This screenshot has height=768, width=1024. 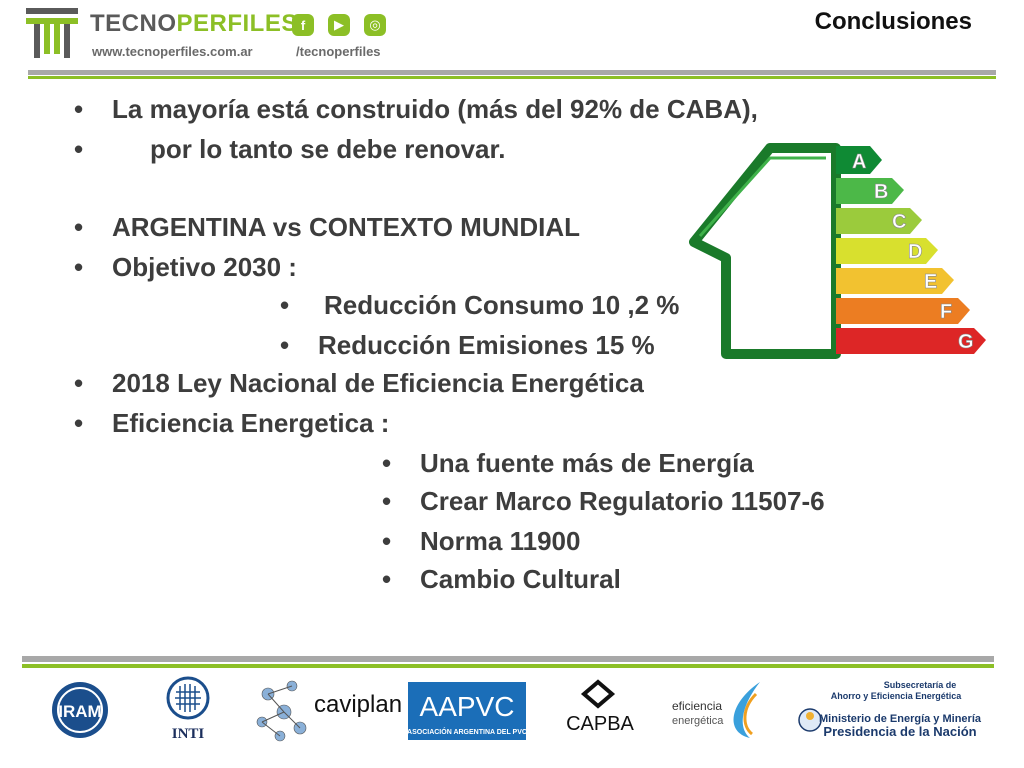 I want to click on footer-divider-grey, so click(x=508, y=659).